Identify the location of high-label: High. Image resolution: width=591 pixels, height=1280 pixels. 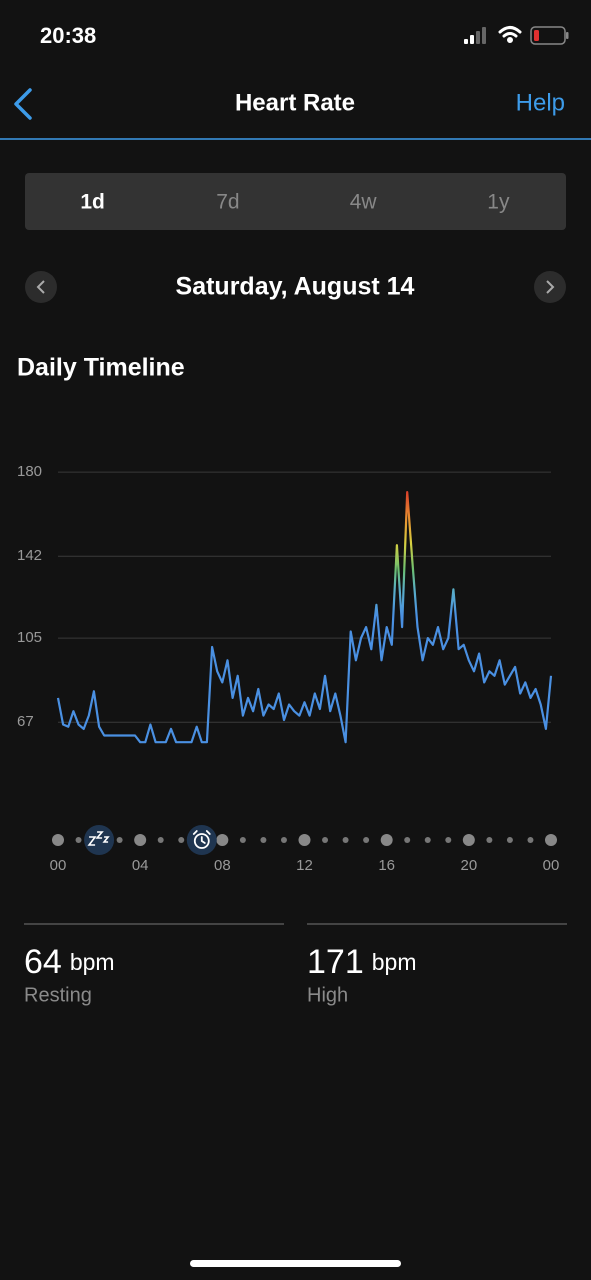
(327, 995).